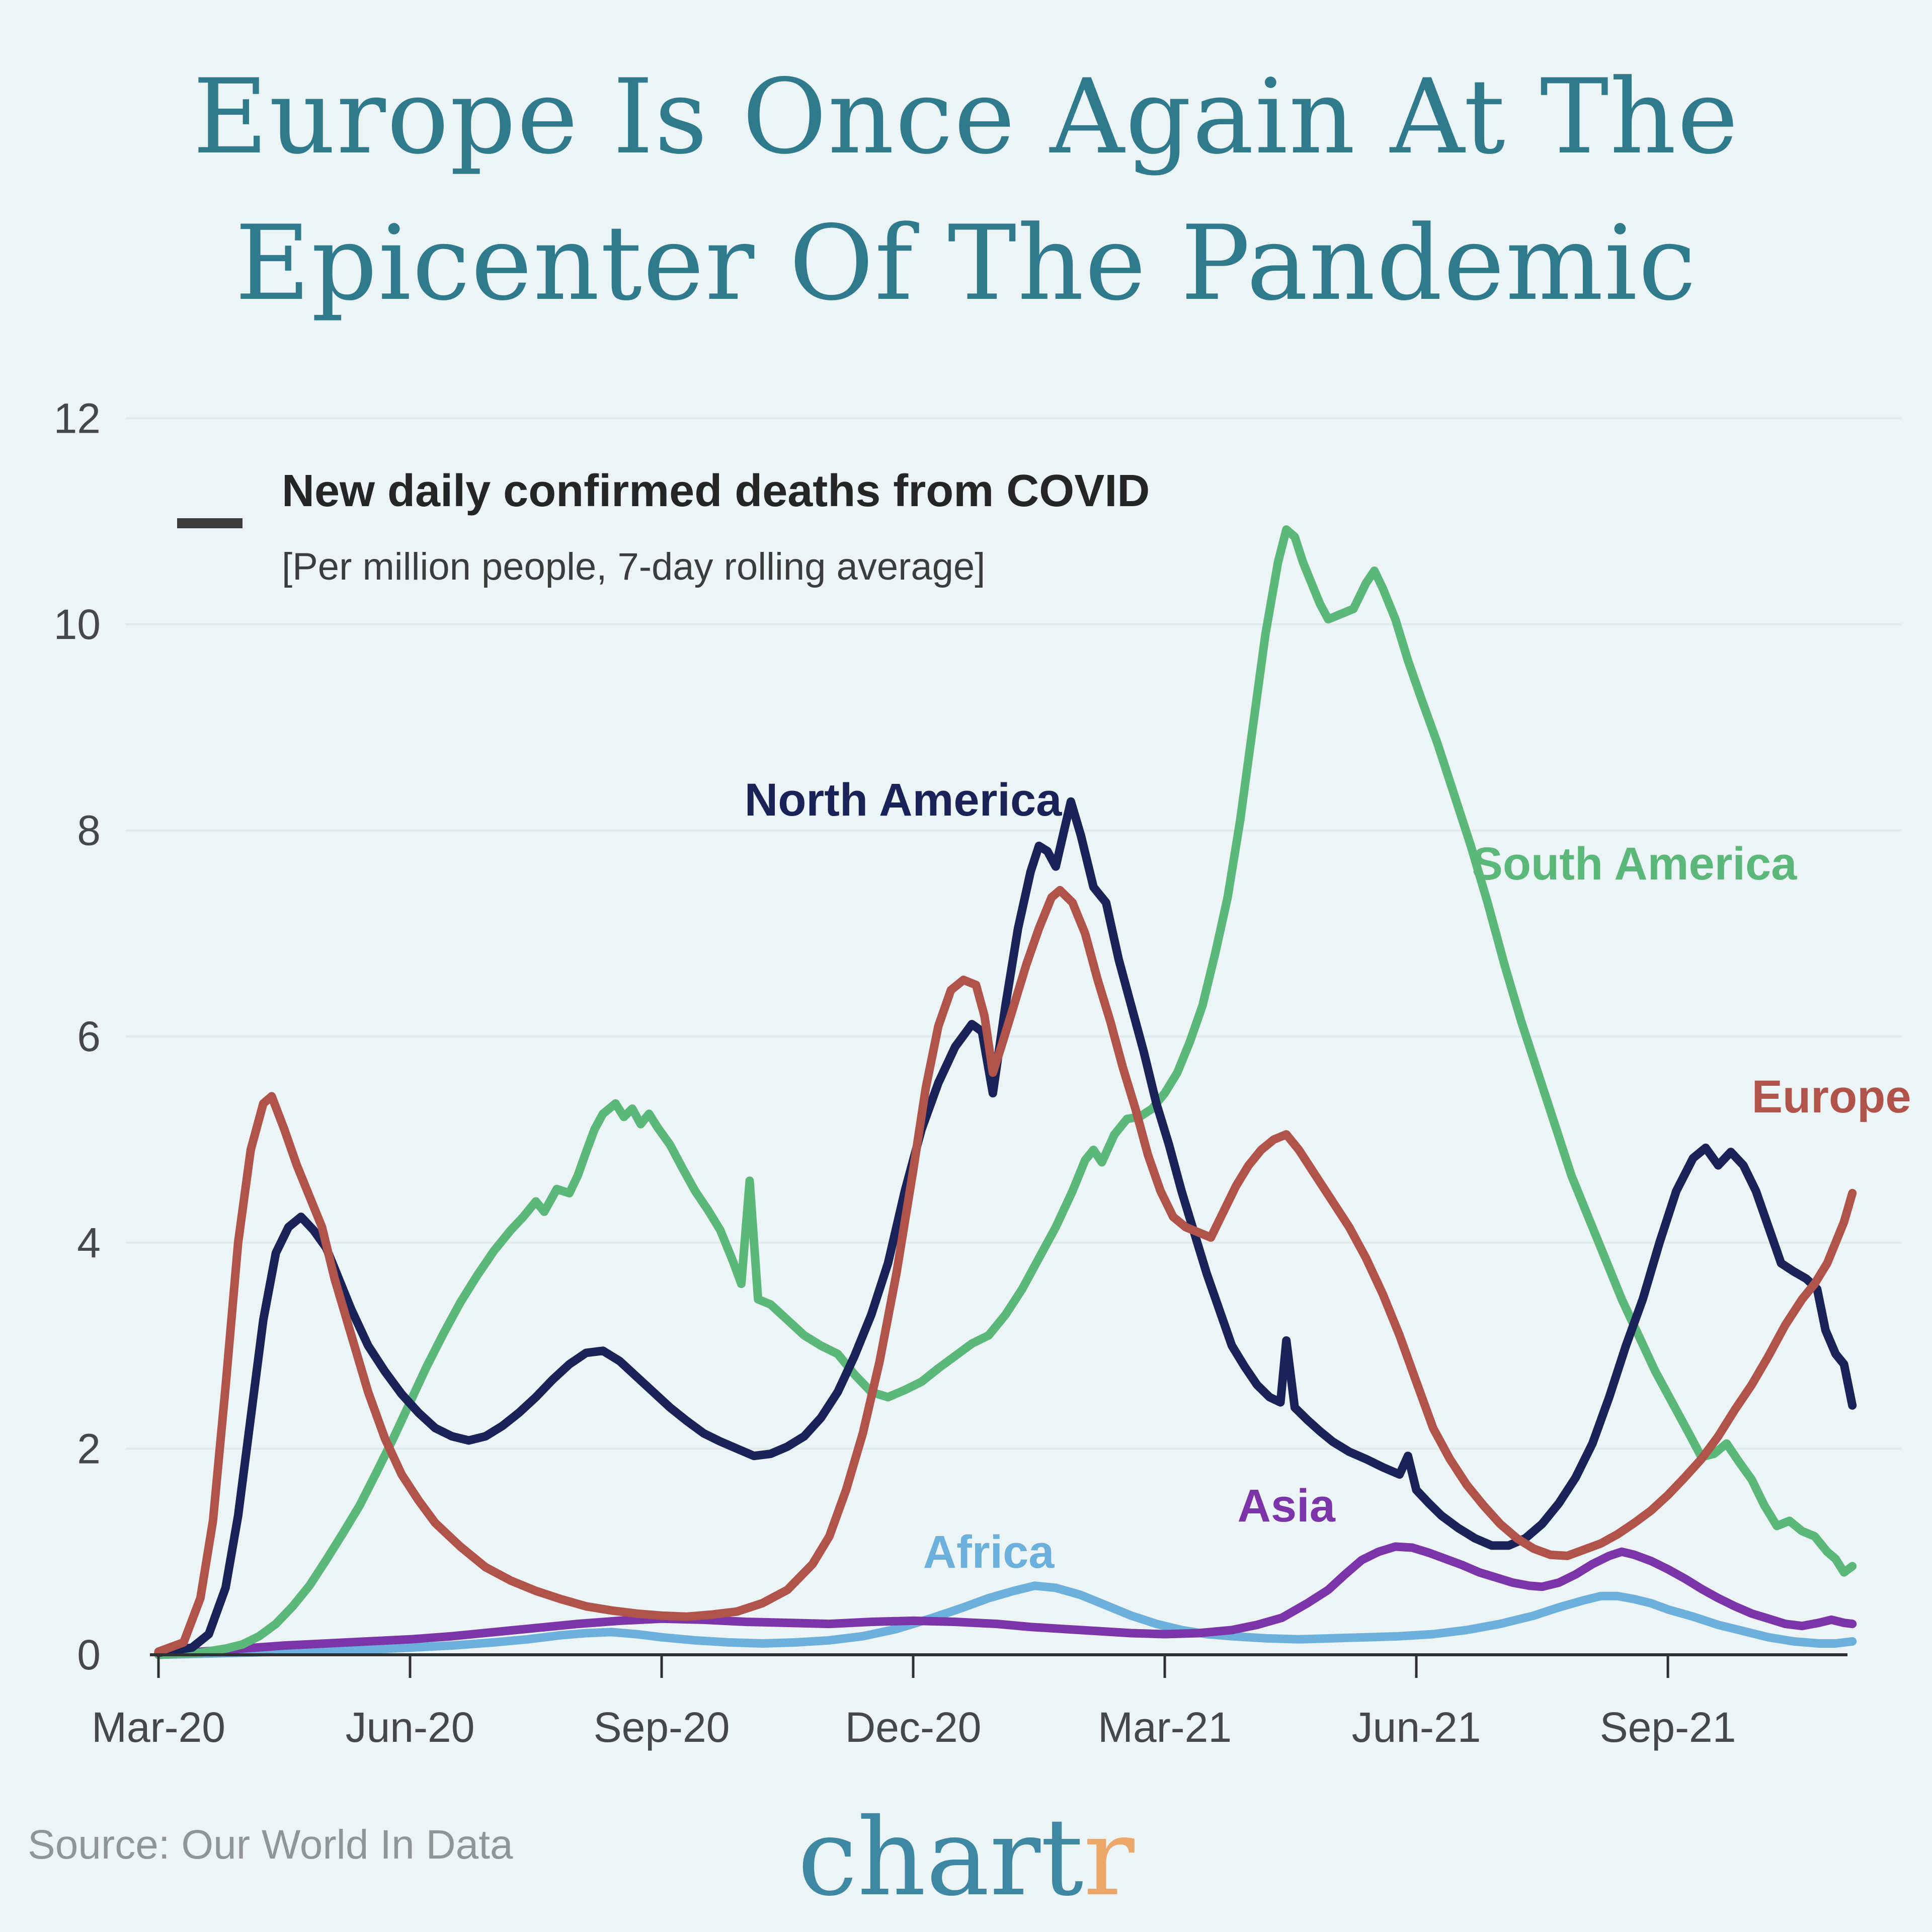 The image size is (1932, 1932). I want to click on y-axis-label-6: 6, so click(89, 1037).